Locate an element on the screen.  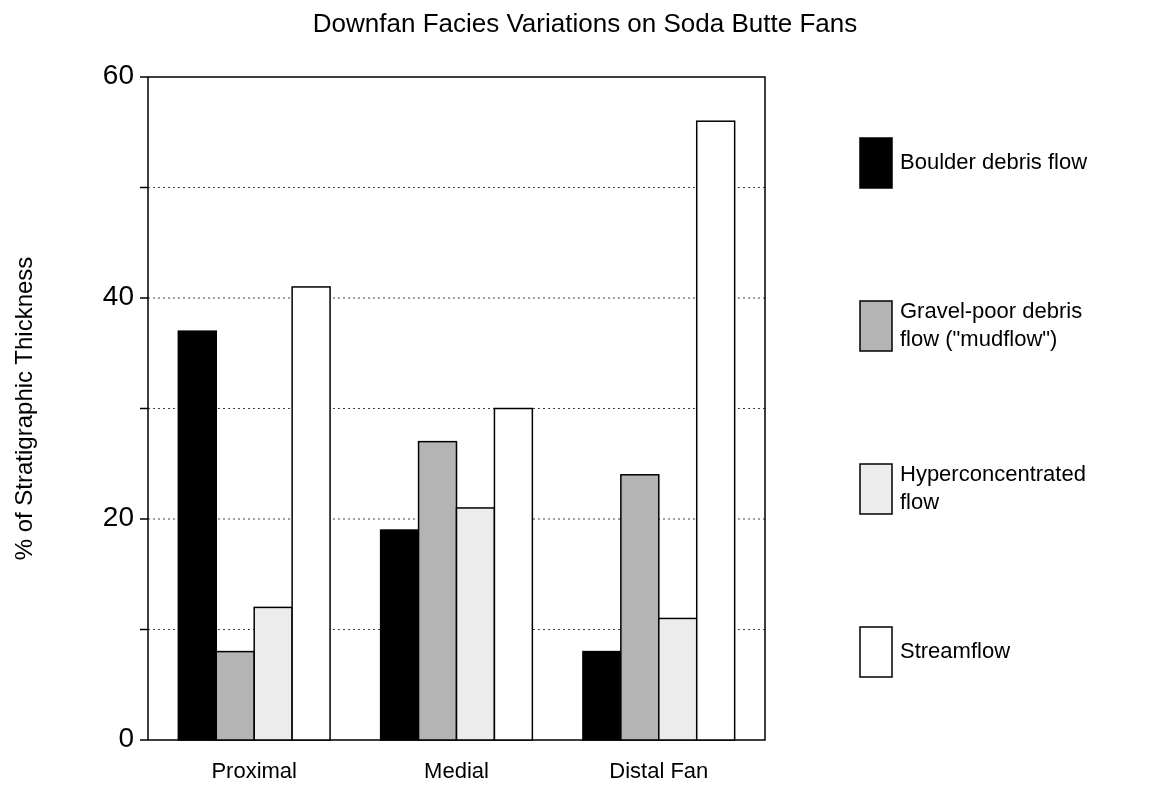
legend-label: Boulder debris flow is located at coordinates (994, 161).